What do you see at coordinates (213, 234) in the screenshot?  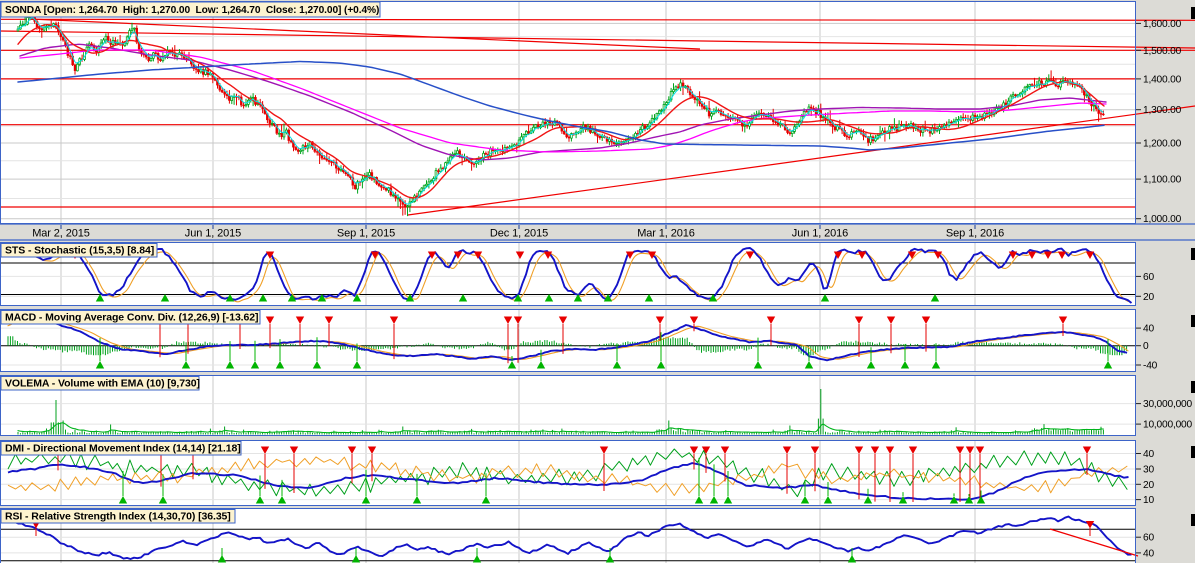 I see `svg-text: Jun 1, 2015` at bounding box center [213, 234].